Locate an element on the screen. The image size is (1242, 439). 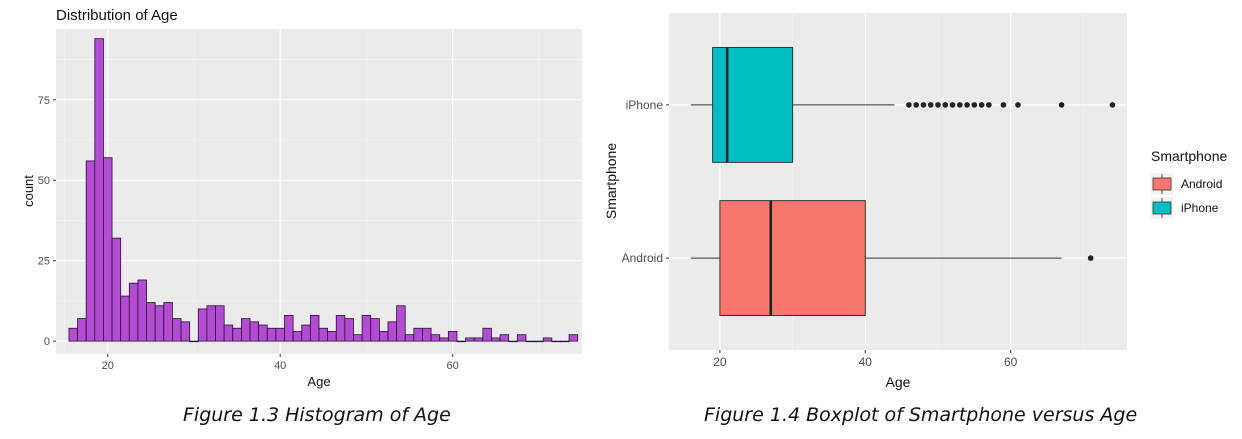
legend-label: iPhone is located at coordinates (1200, 208).